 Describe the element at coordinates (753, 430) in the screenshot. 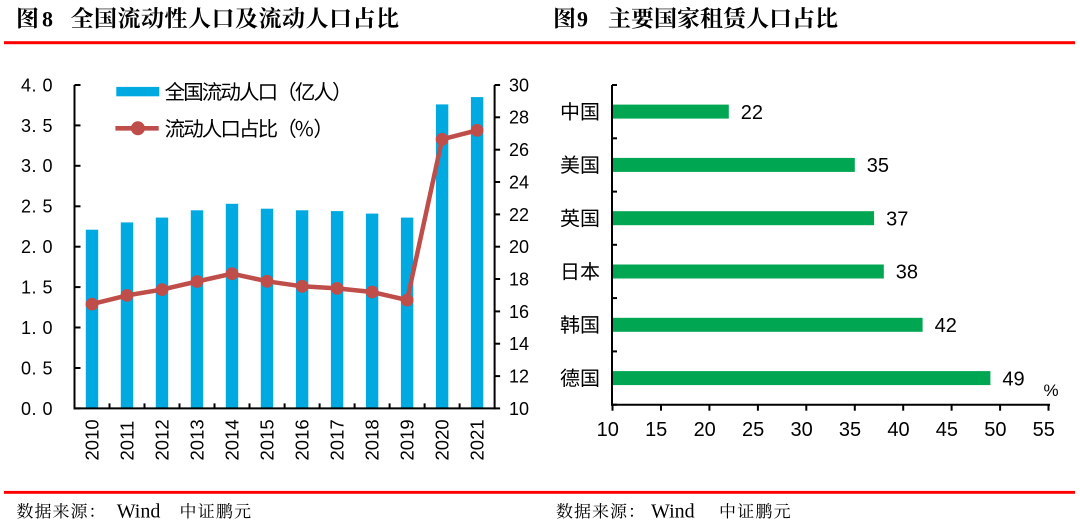

I see `svg-text: 25` at that location.